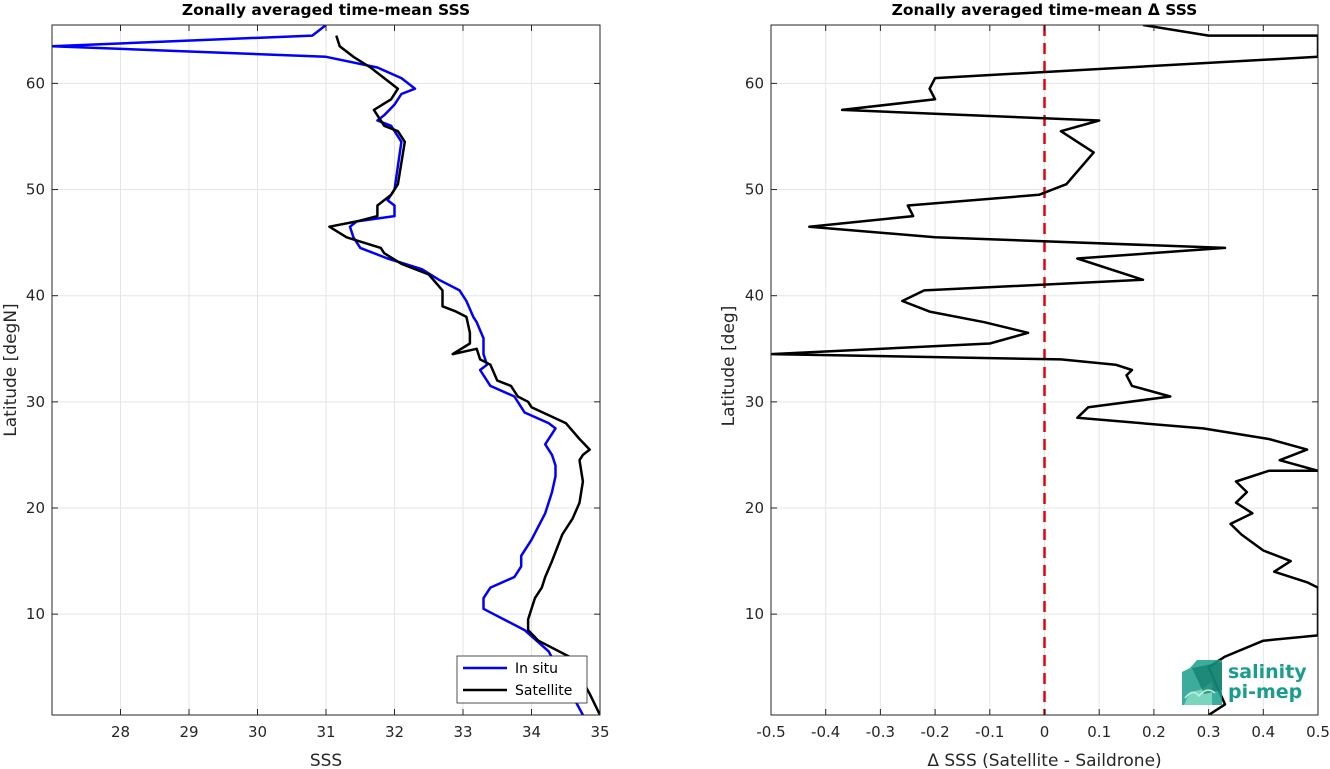 This screenshot has height=769, width=1330. What do you see at coordinates (462, 732) in the screenshot?
I see `x-tick-label: 33` at bounding box center [462, 732].